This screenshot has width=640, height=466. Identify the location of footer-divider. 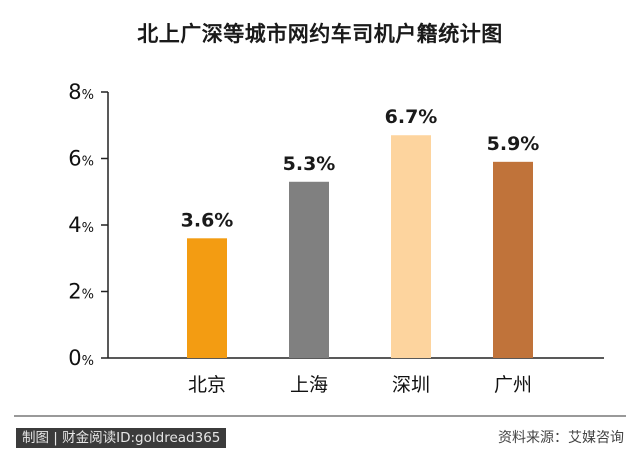
(320, 416).